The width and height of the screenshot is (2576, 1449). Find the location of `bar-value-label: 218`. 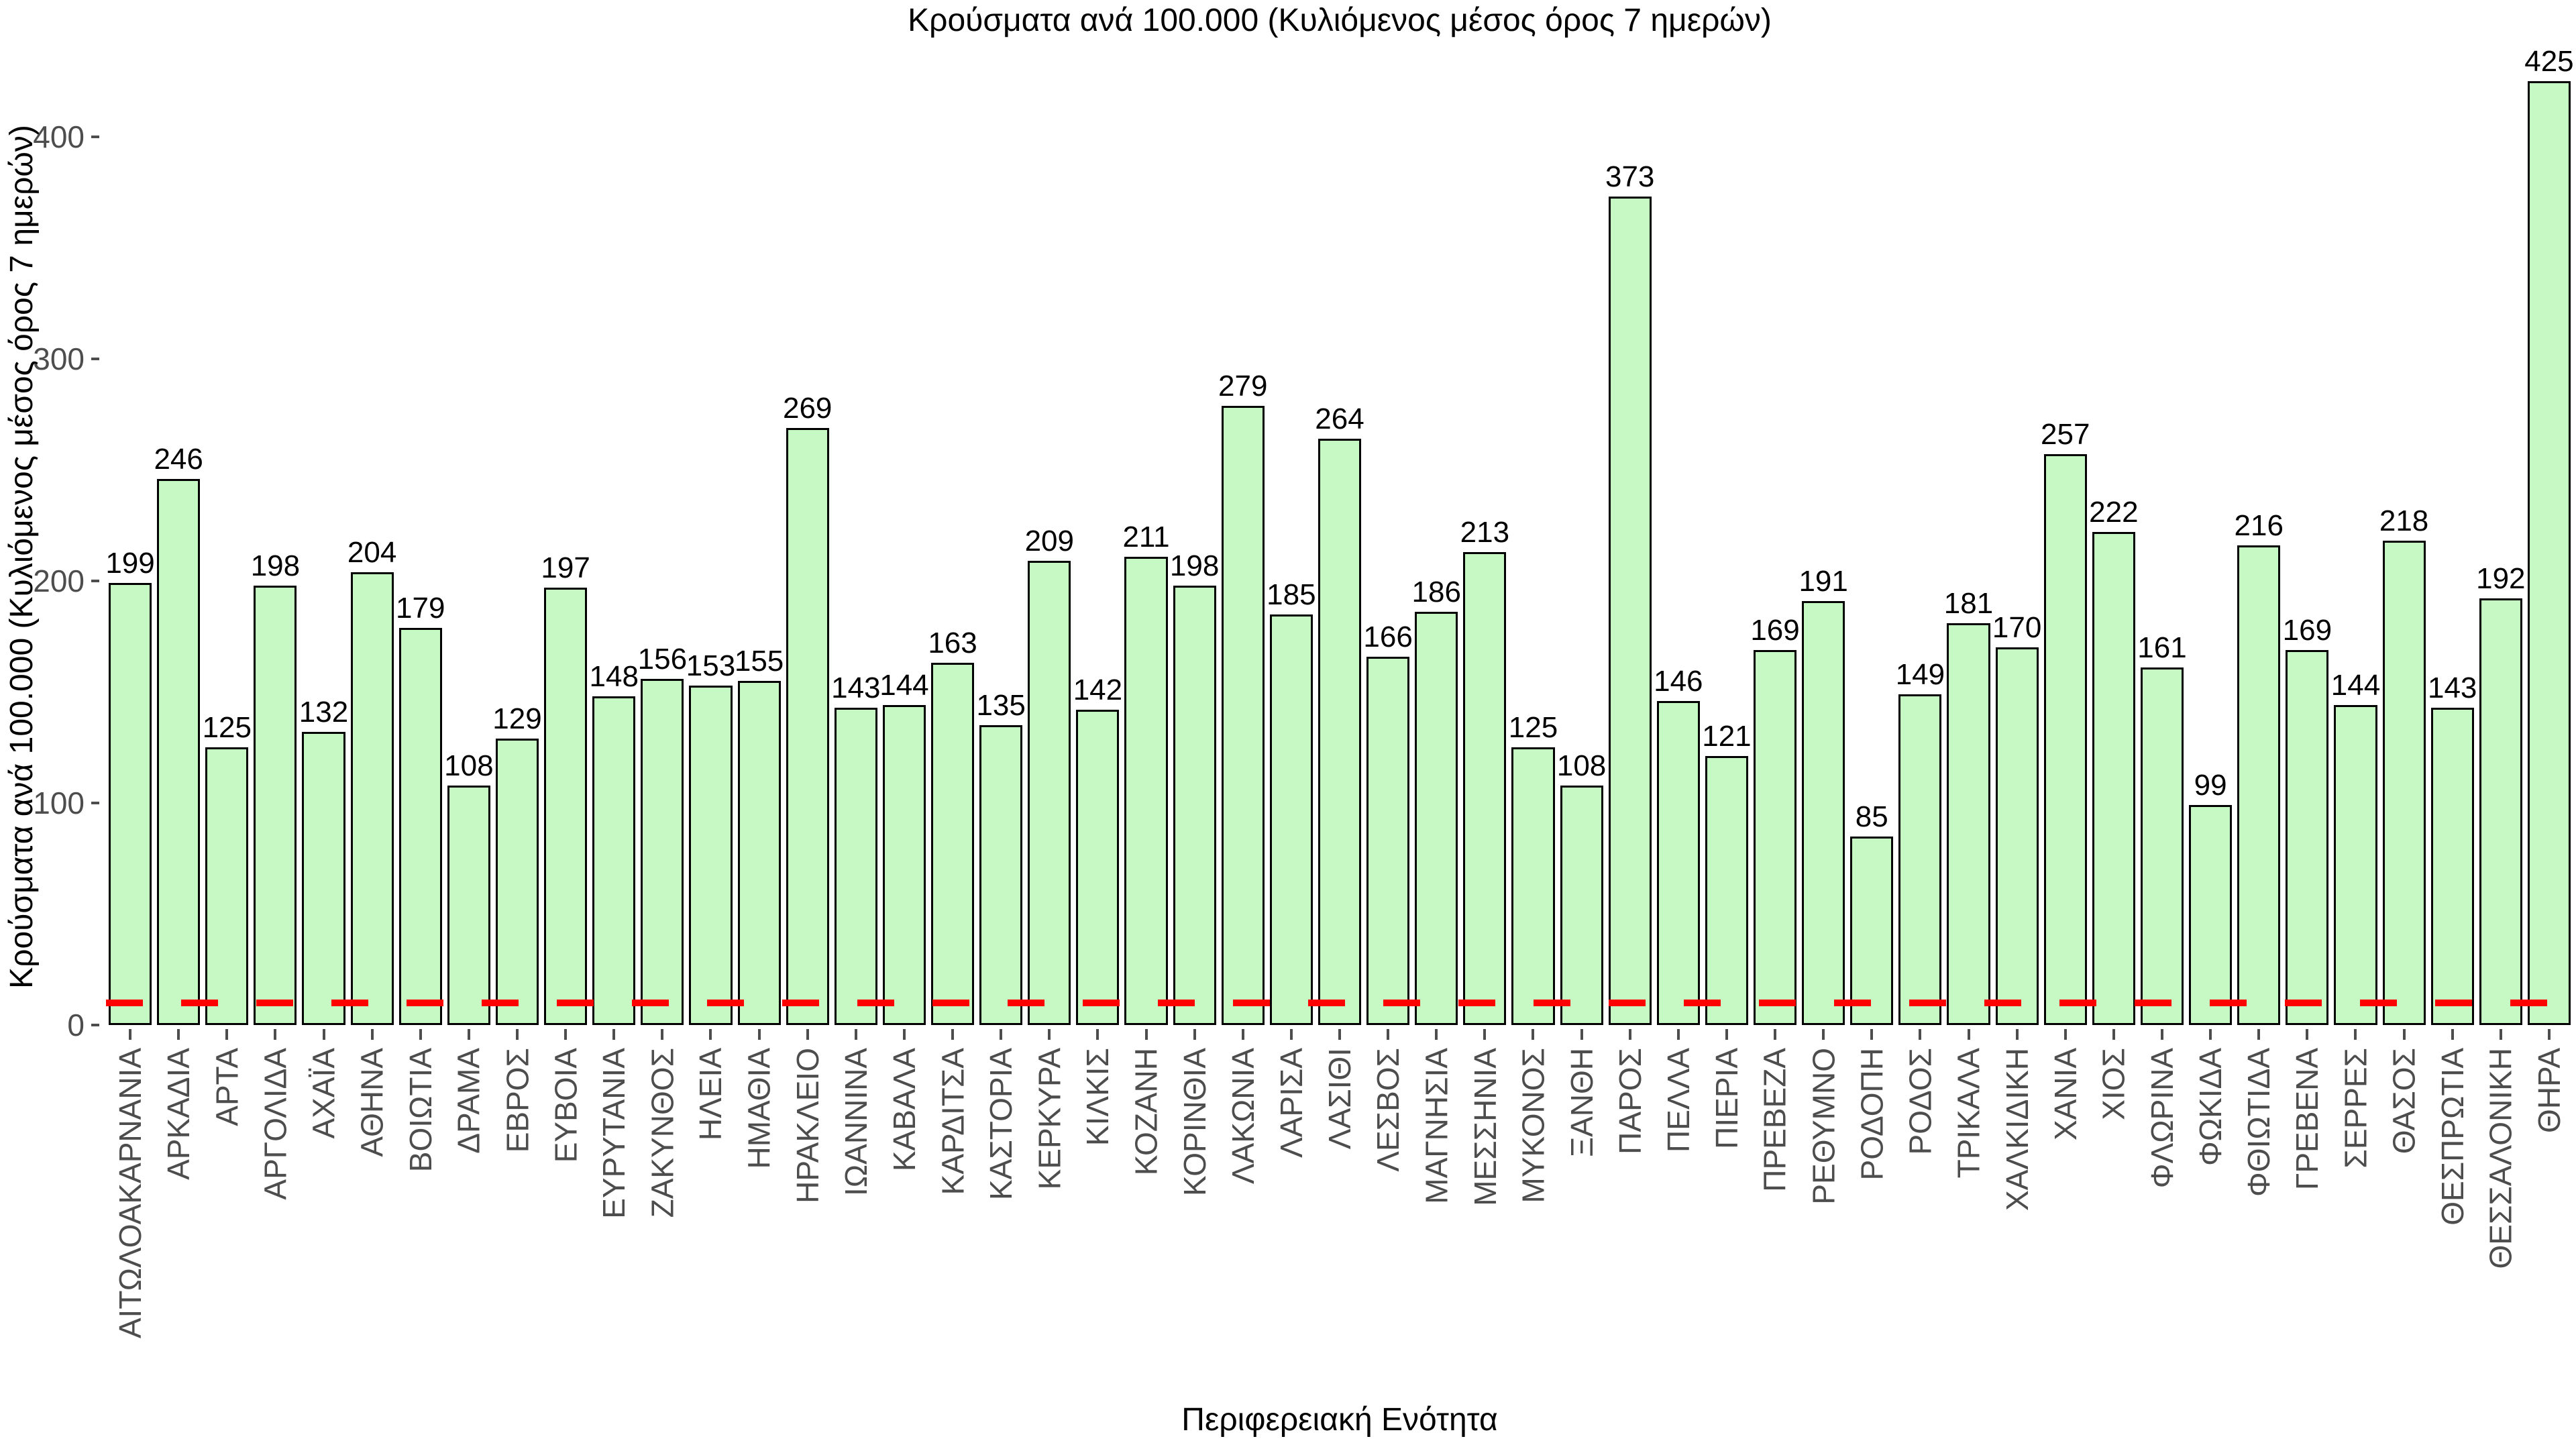

bar-value-label: 218 is located at coordinates (2404, 521).